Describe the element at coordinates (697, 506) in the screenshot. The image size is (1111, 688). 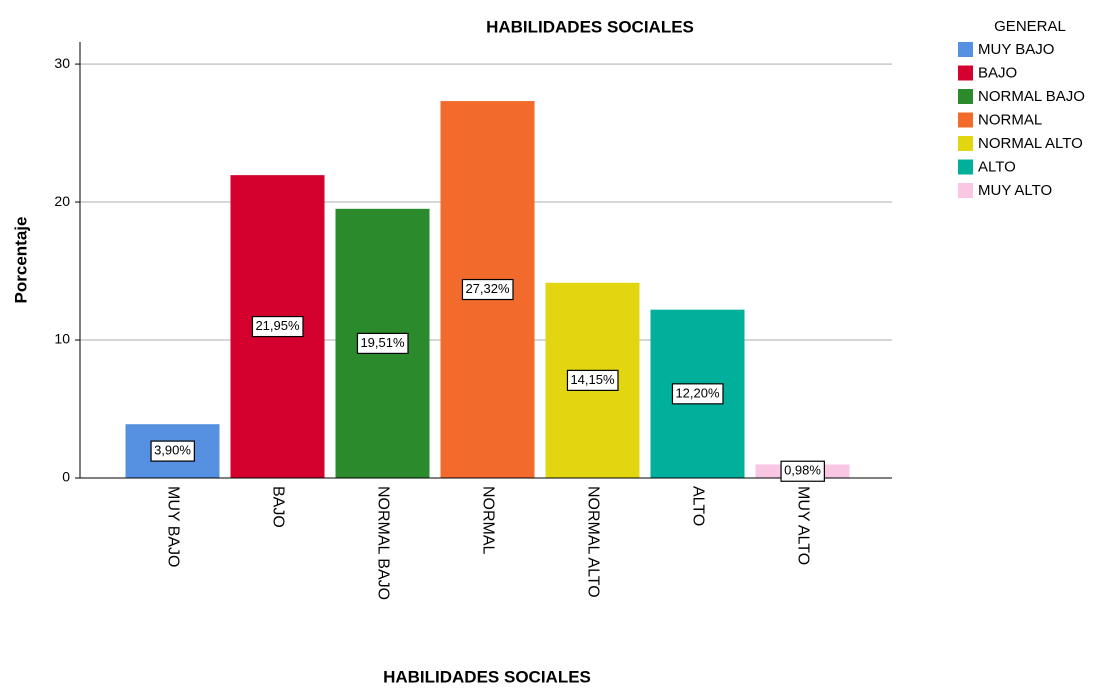
I see `x-tick-label: ALTO` at that location.